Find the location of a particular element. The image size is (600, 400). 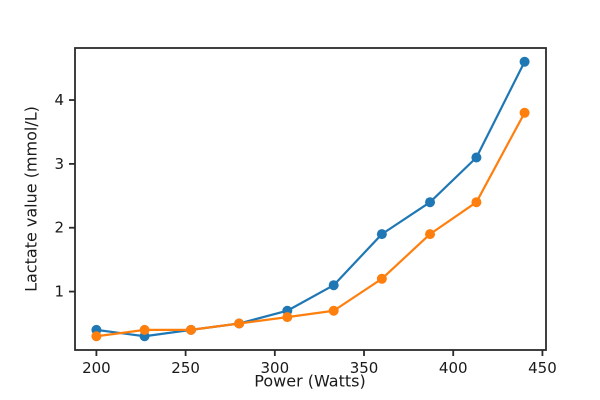

x-tick-label: 250 is located at coordinates (185, 368).